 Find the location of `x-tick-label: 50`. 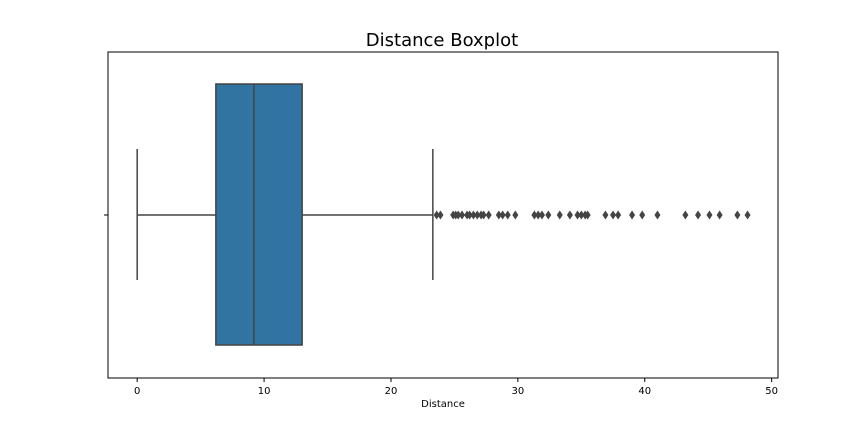

x-tick-label: 50 is located at coordinates (771, 391).